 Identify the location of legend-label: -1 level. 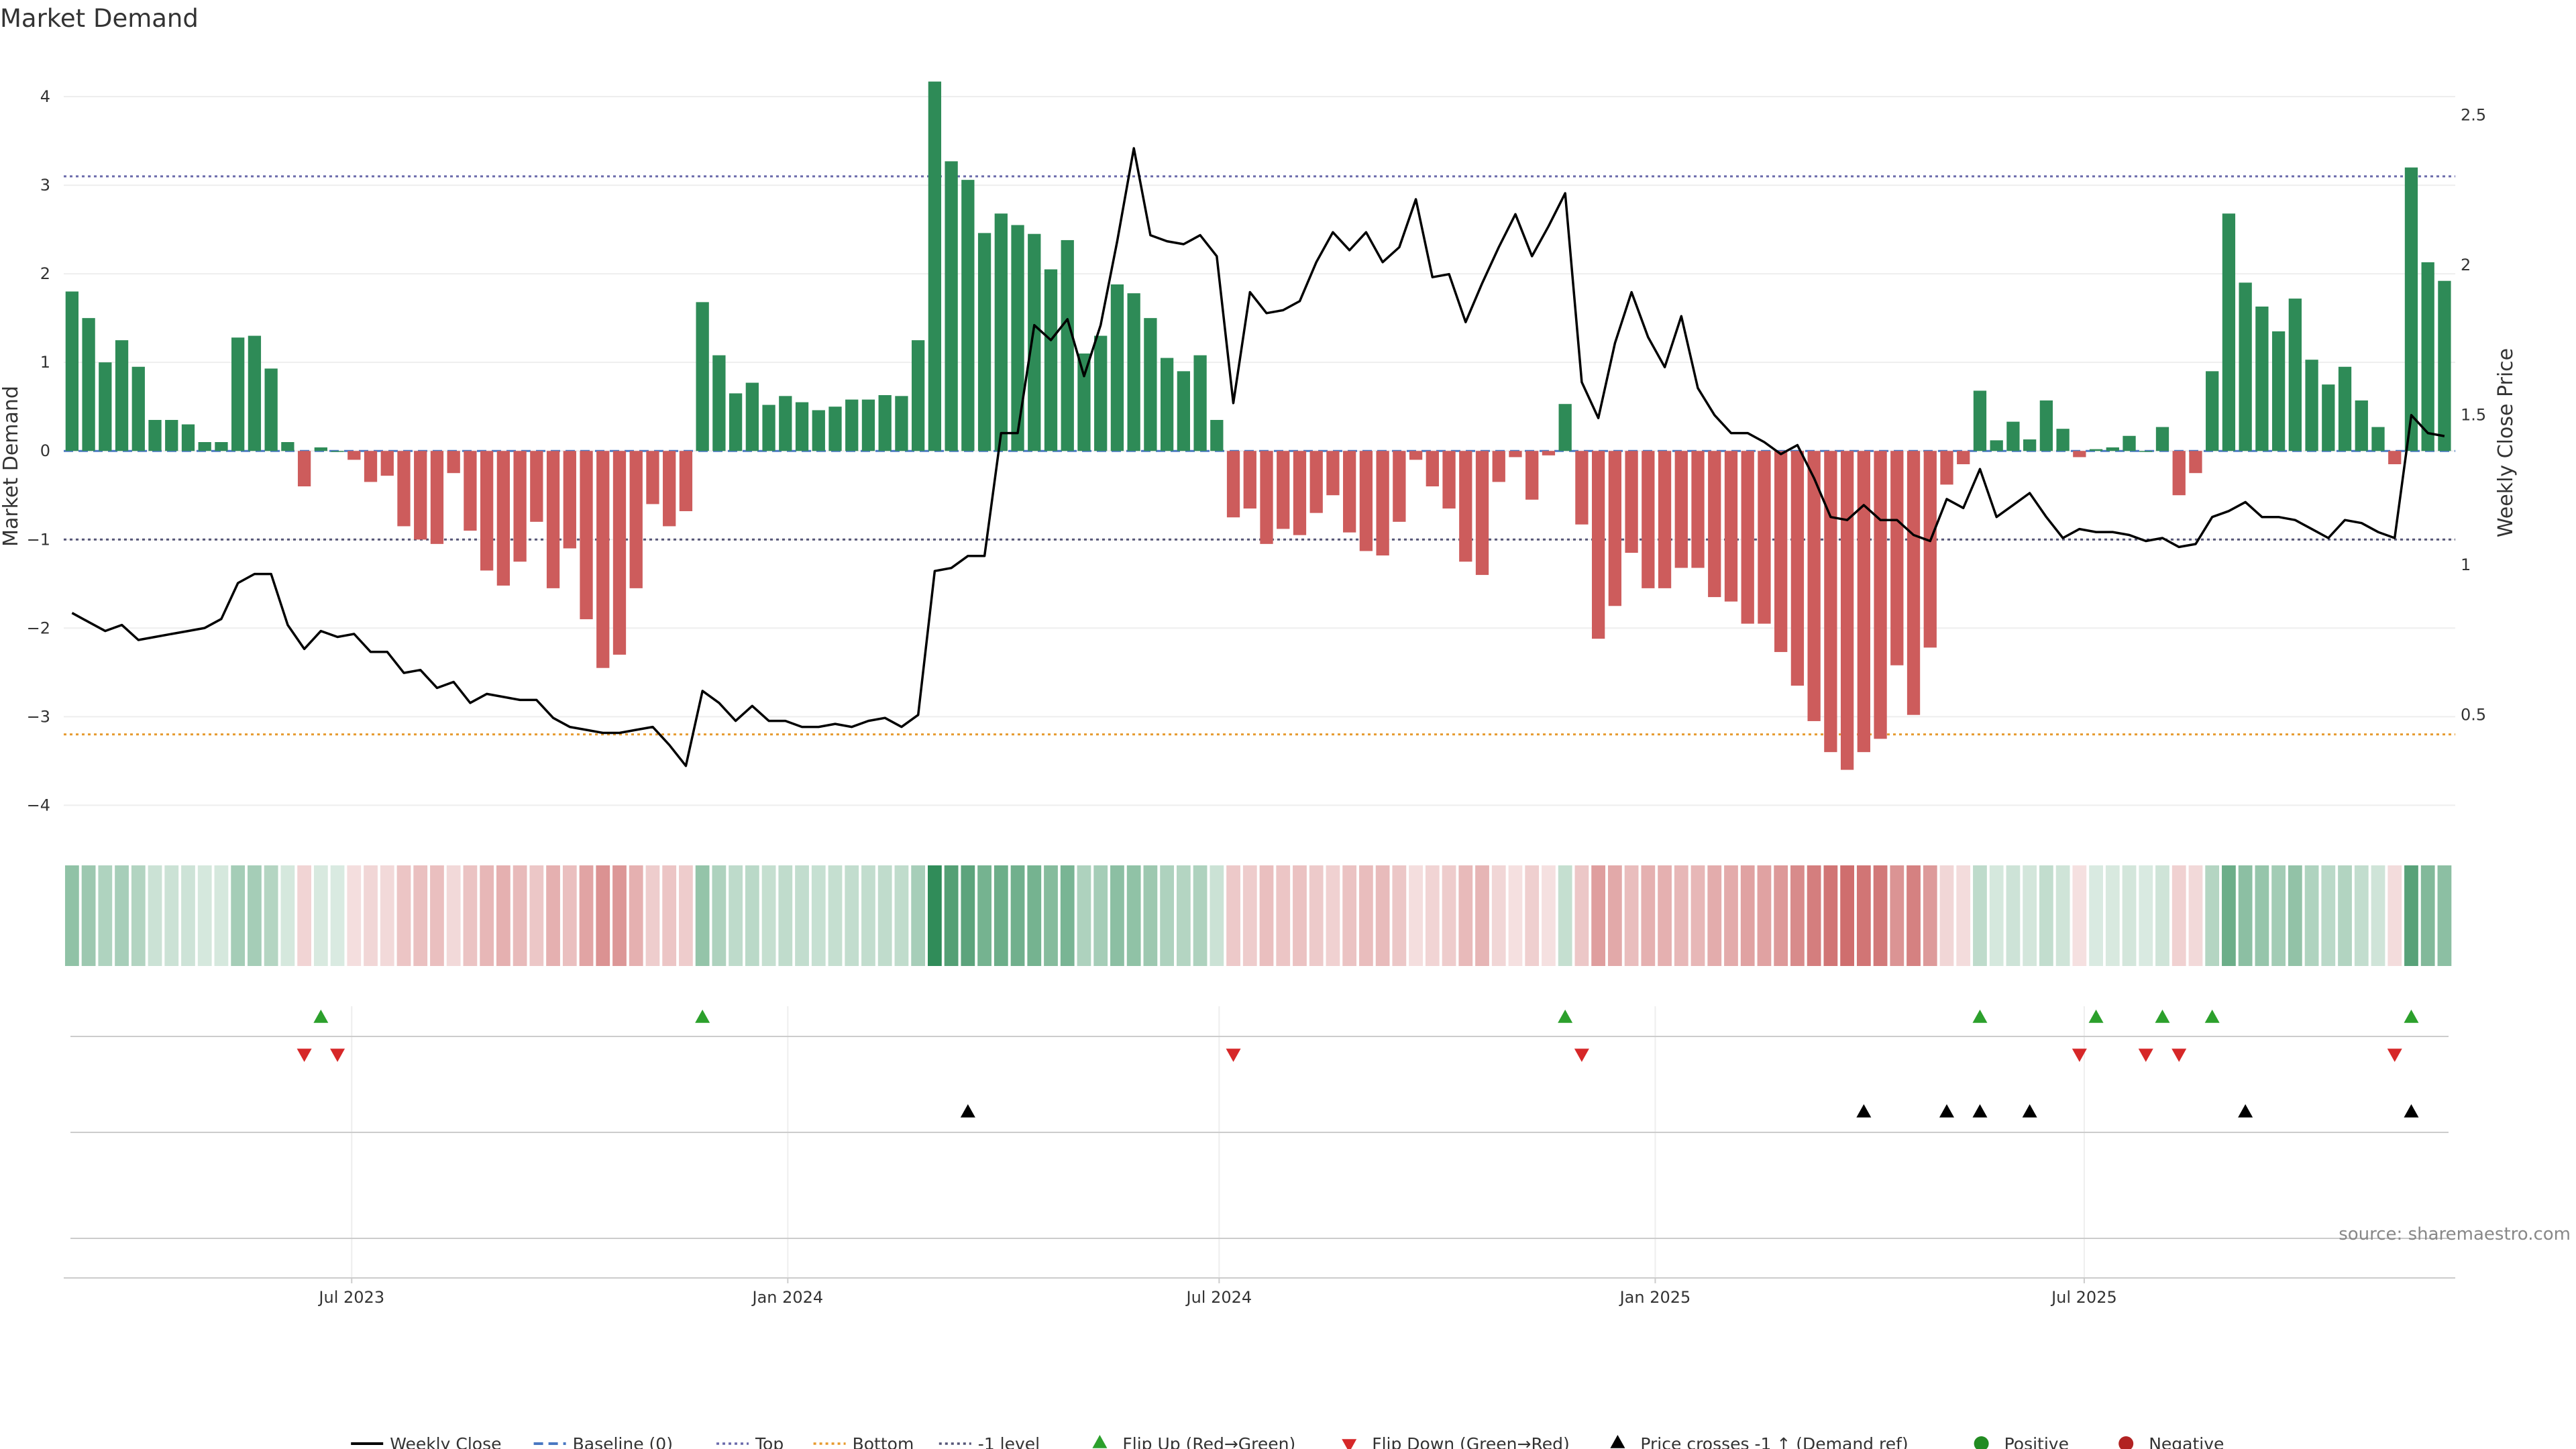
(1009, 1441).